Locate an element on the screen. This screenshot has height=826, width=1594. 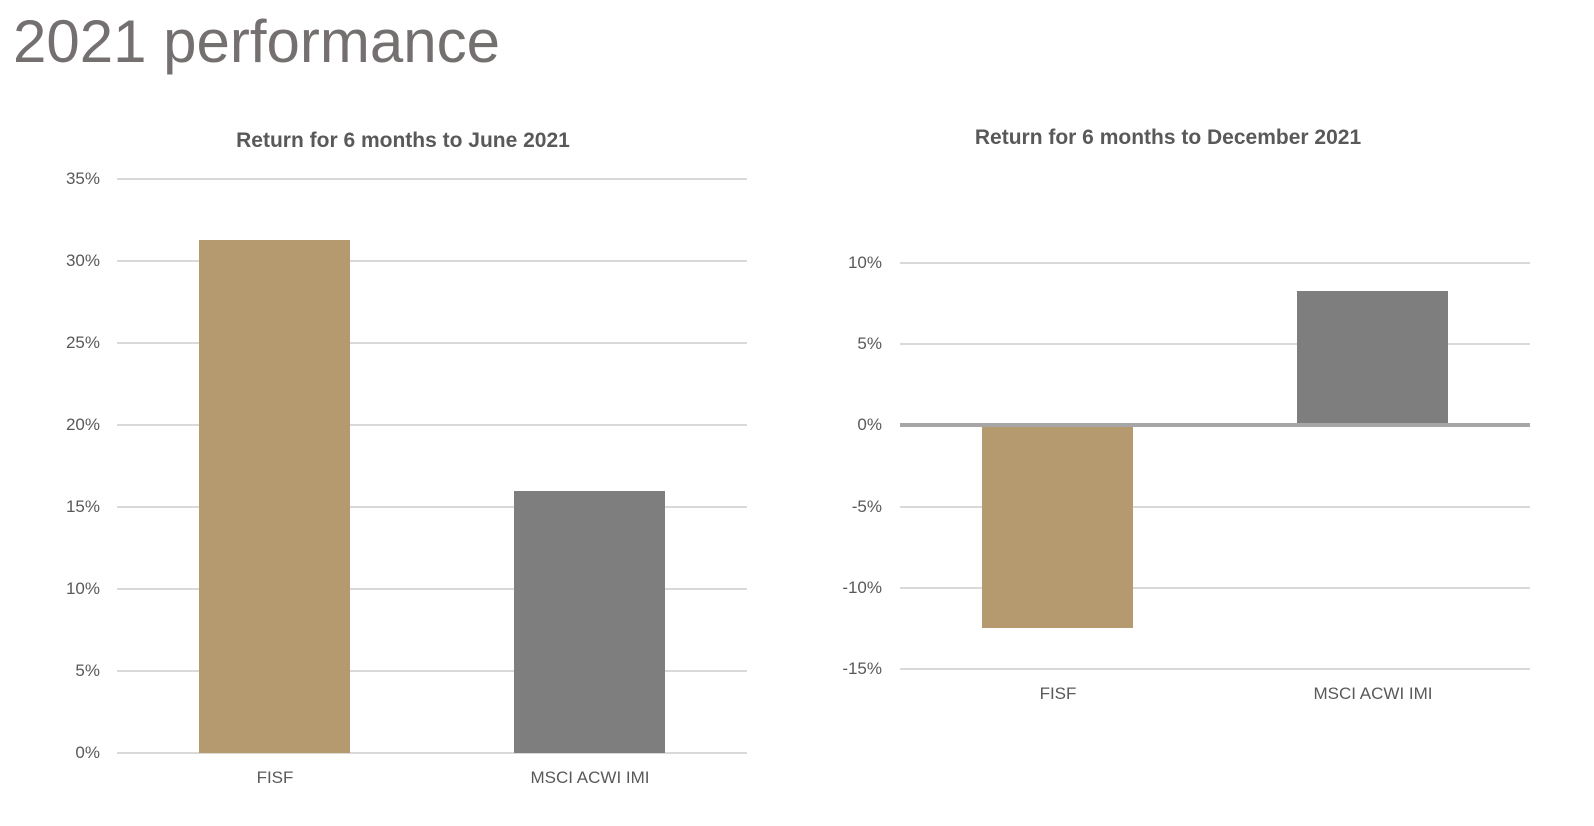
chart-title-june: Return for 6 months to June 2021 is located at coordinates (403, 140).